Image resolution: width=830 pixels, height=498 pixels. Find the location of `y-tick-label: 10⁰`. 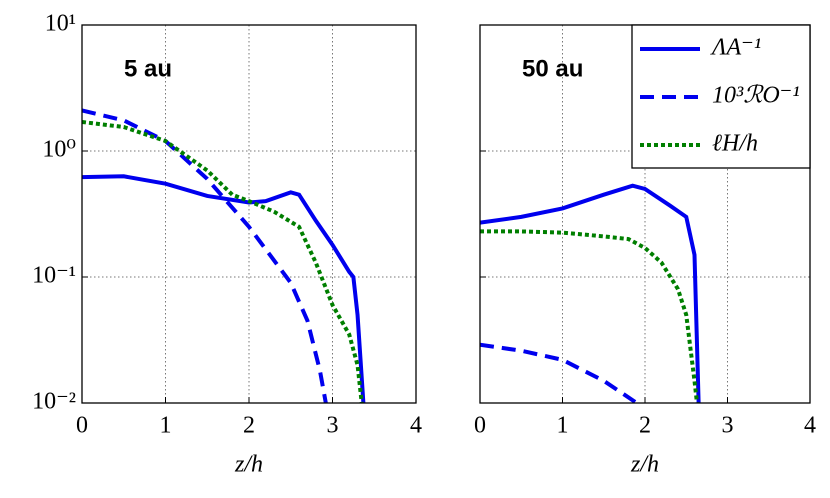

y-tick-label: 10⁰ is located at coordinates (59, 150).